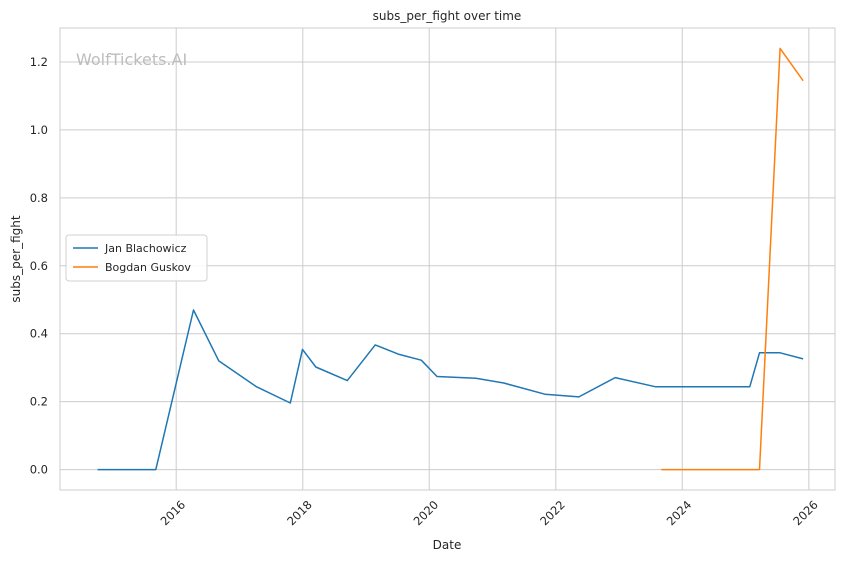  I want to click on x-tick-labels: 2016 2018 2020 2022 2024 2026, so click(489, 513).